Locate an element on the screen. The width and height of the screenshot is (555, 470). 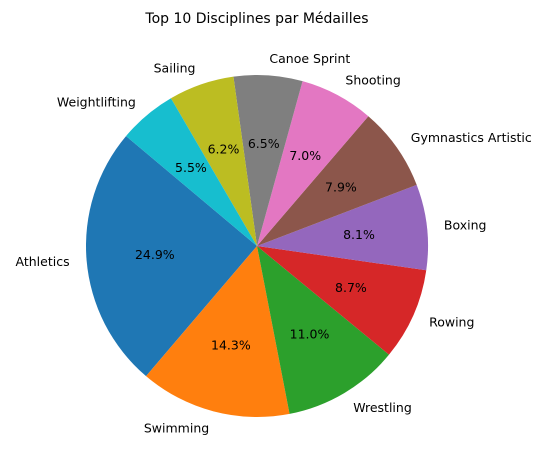
pie-slice-gymnastics-artistic is located at coordinates (337, 181).